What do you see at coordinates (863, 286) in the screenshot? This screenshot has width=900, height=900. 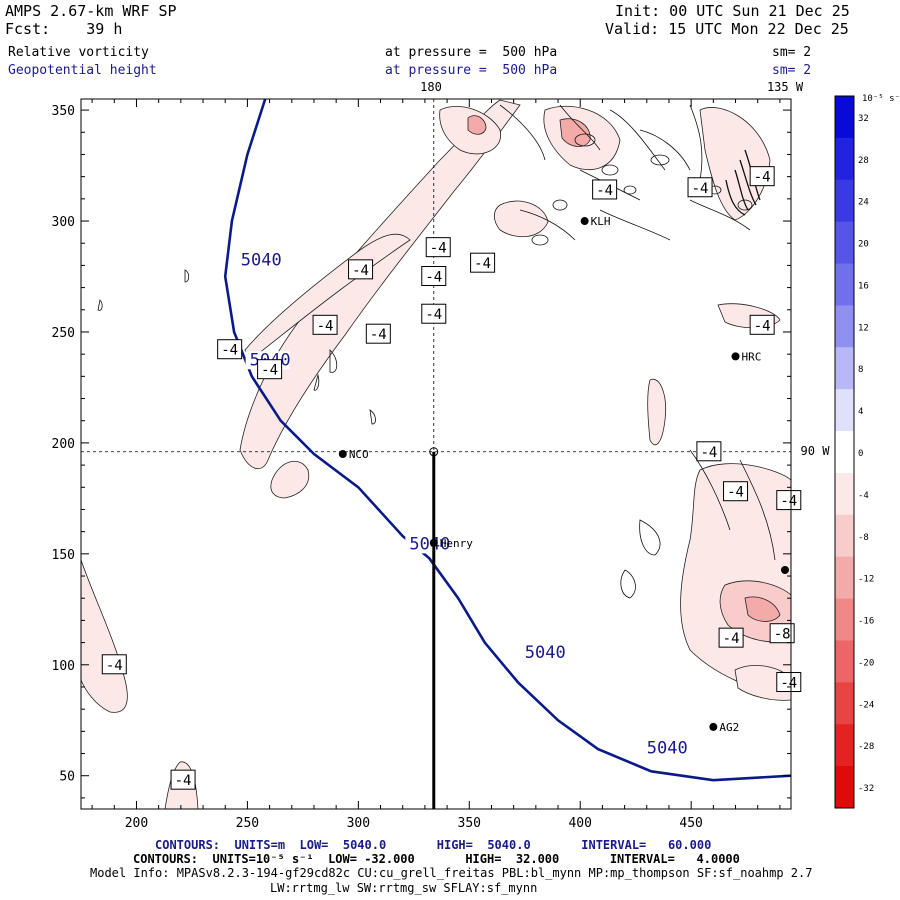 I see `colorbar-tick-label: 16` at bounding box center [863, 286].